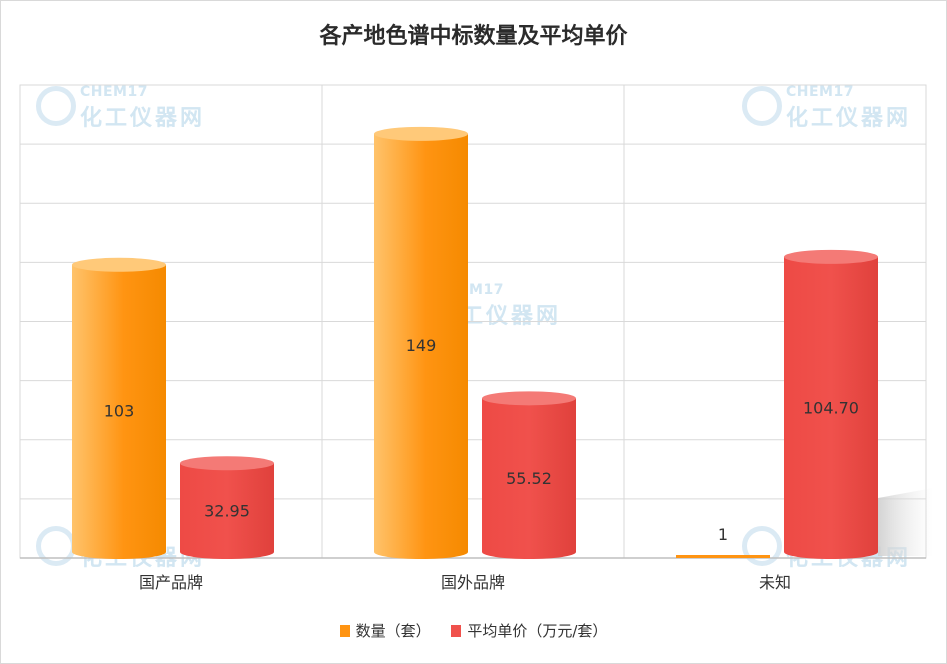 The height and width of the screenshot is (664, 947). What do you see at coordinates (227, 552) in the screenshot?
I see `bar-price-0-base` at bounding box center [227, 552].